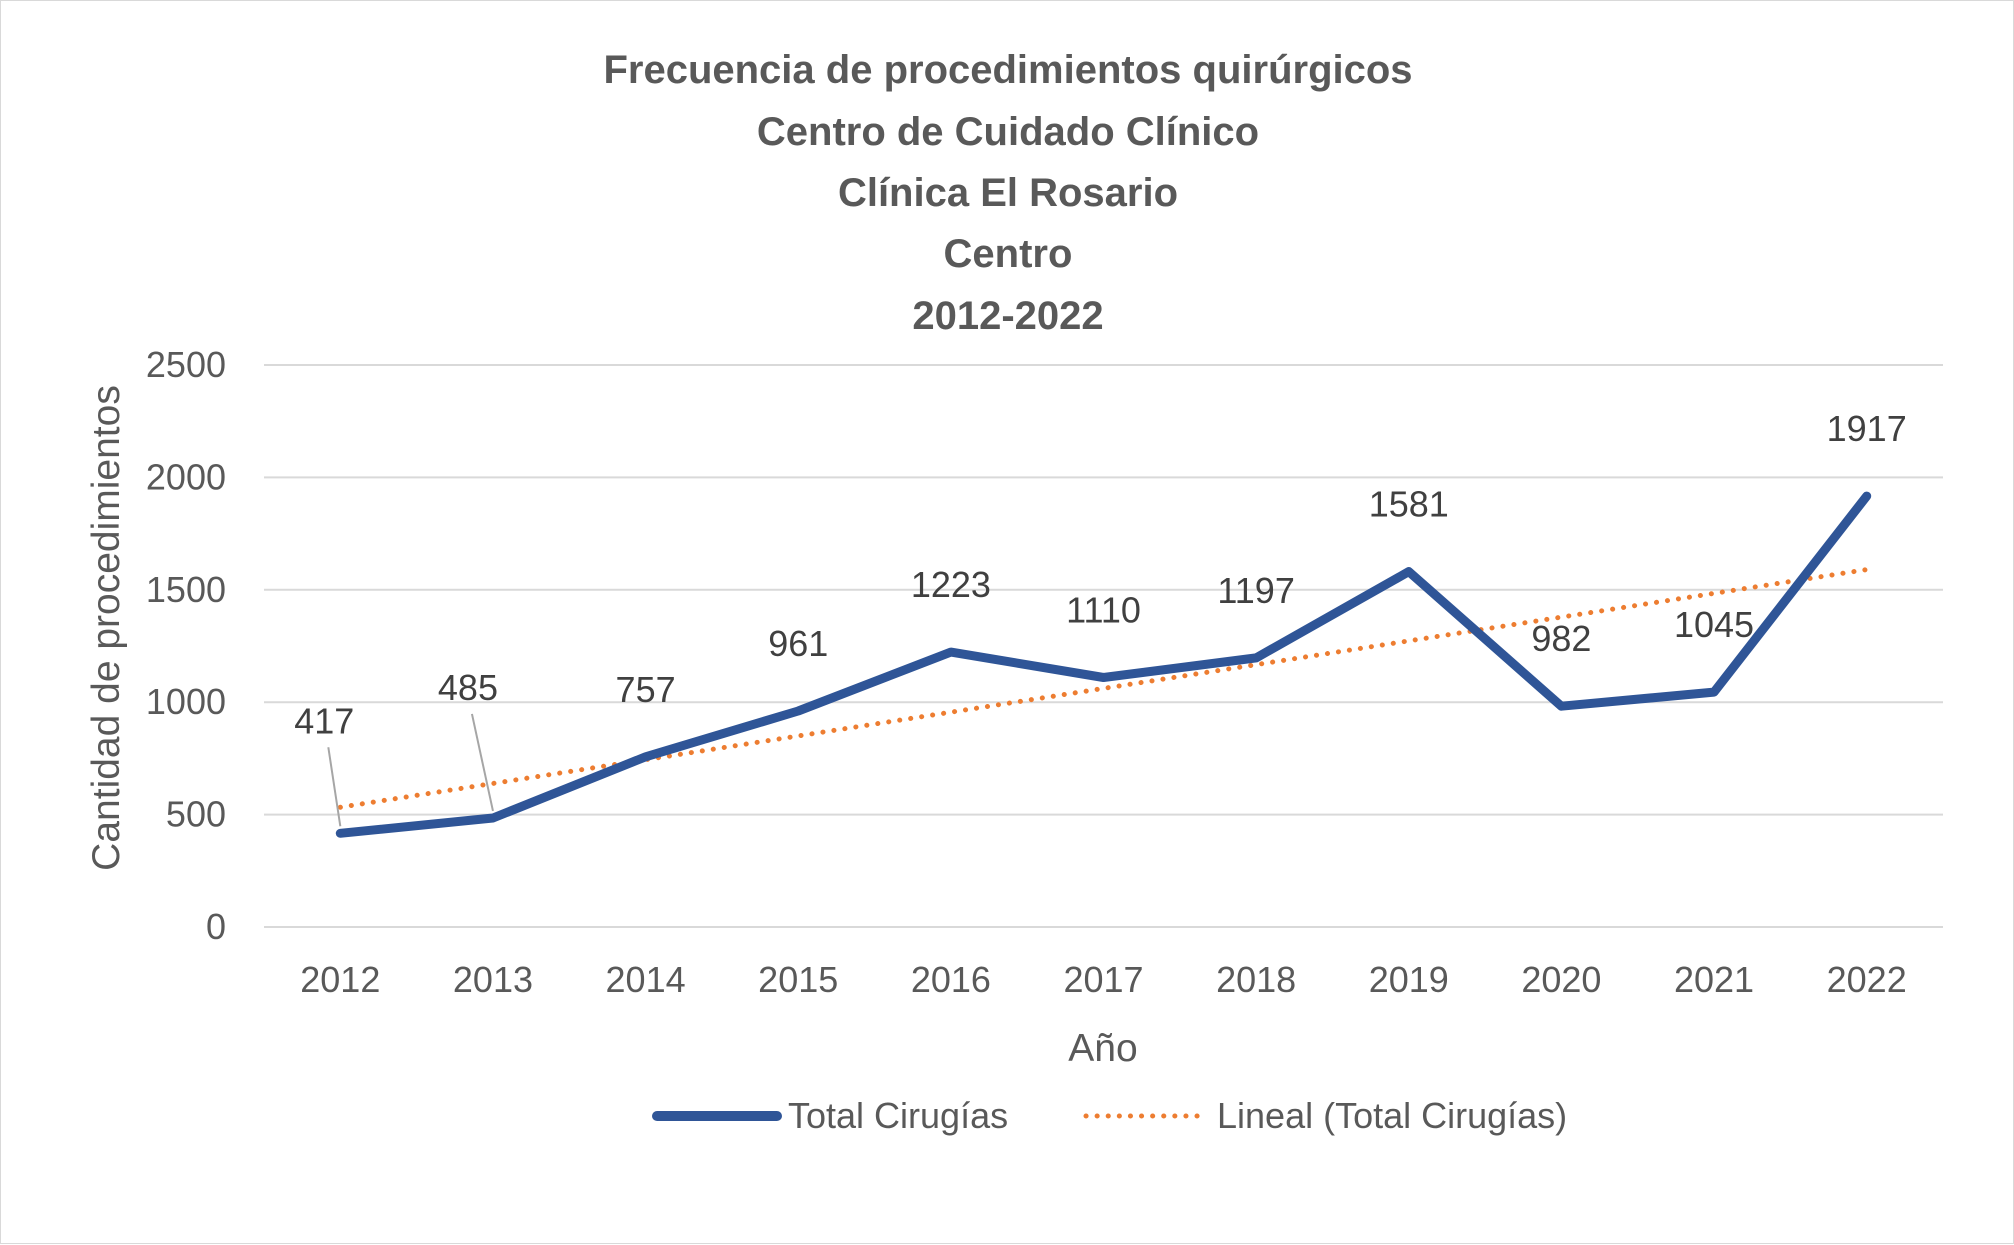 The image size is (2014, 1245). Describe the element at coordinates (1102, 1048) in the screenshot. I see `x-axis-title: Año` at that location.